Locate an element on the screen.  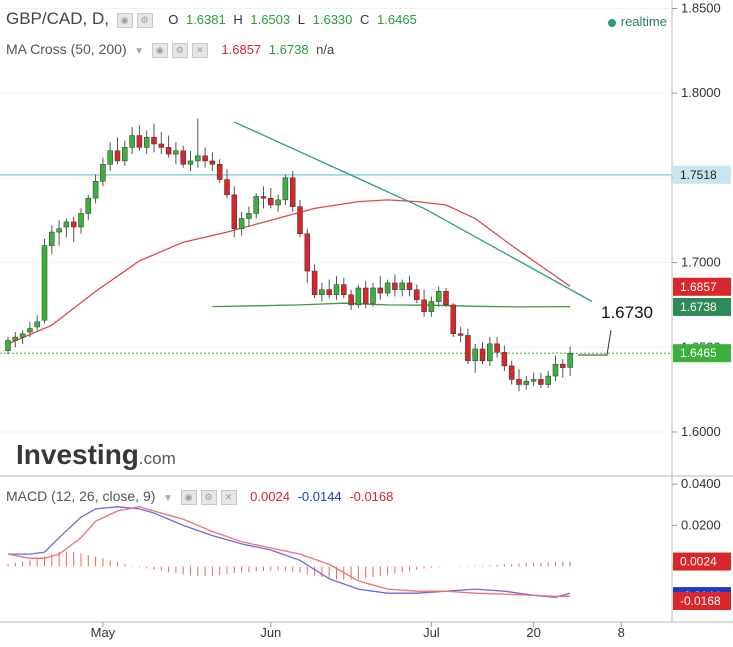
open-value: 1.6381 is located at coordinates (205, 19).